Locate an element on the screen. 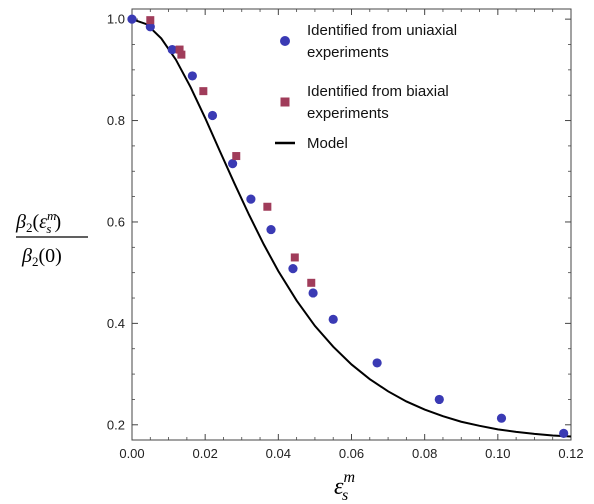  y-label-numerator: β2(εm s) is located at coordinates (38, 222).